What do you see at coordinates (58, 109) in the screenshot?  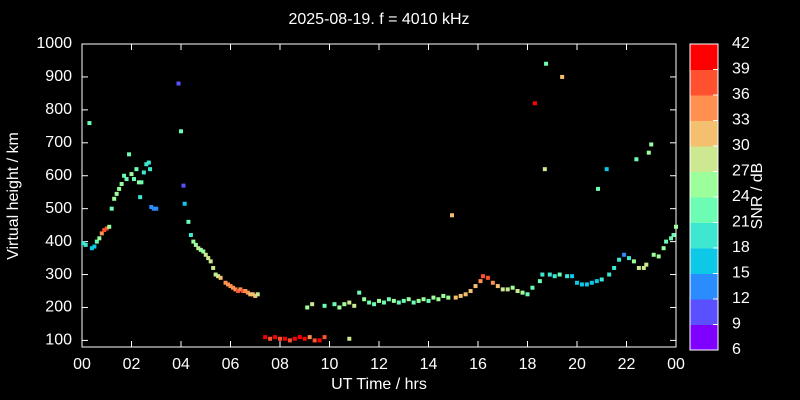 I see `y-tick-label: 800` at bounding box center [58, 109].